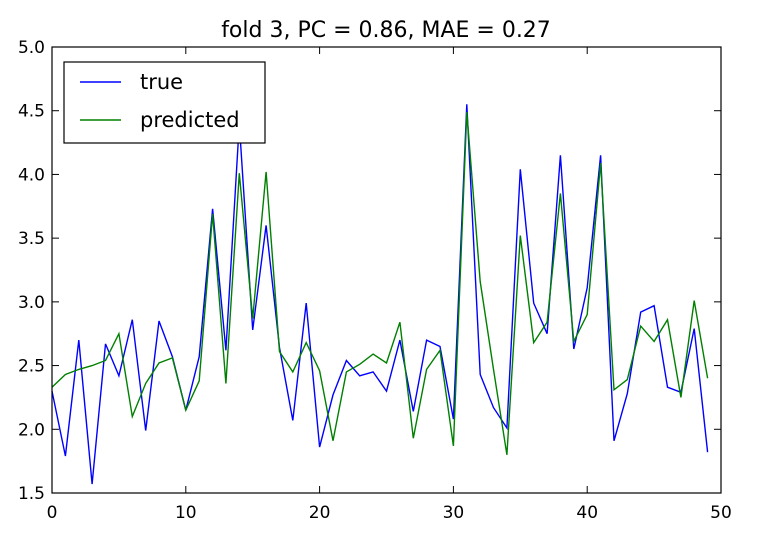 Image resolution: width=769 pixels, height=543 pixels. I want to click on x-tick-label: 50, so click(721, 513).